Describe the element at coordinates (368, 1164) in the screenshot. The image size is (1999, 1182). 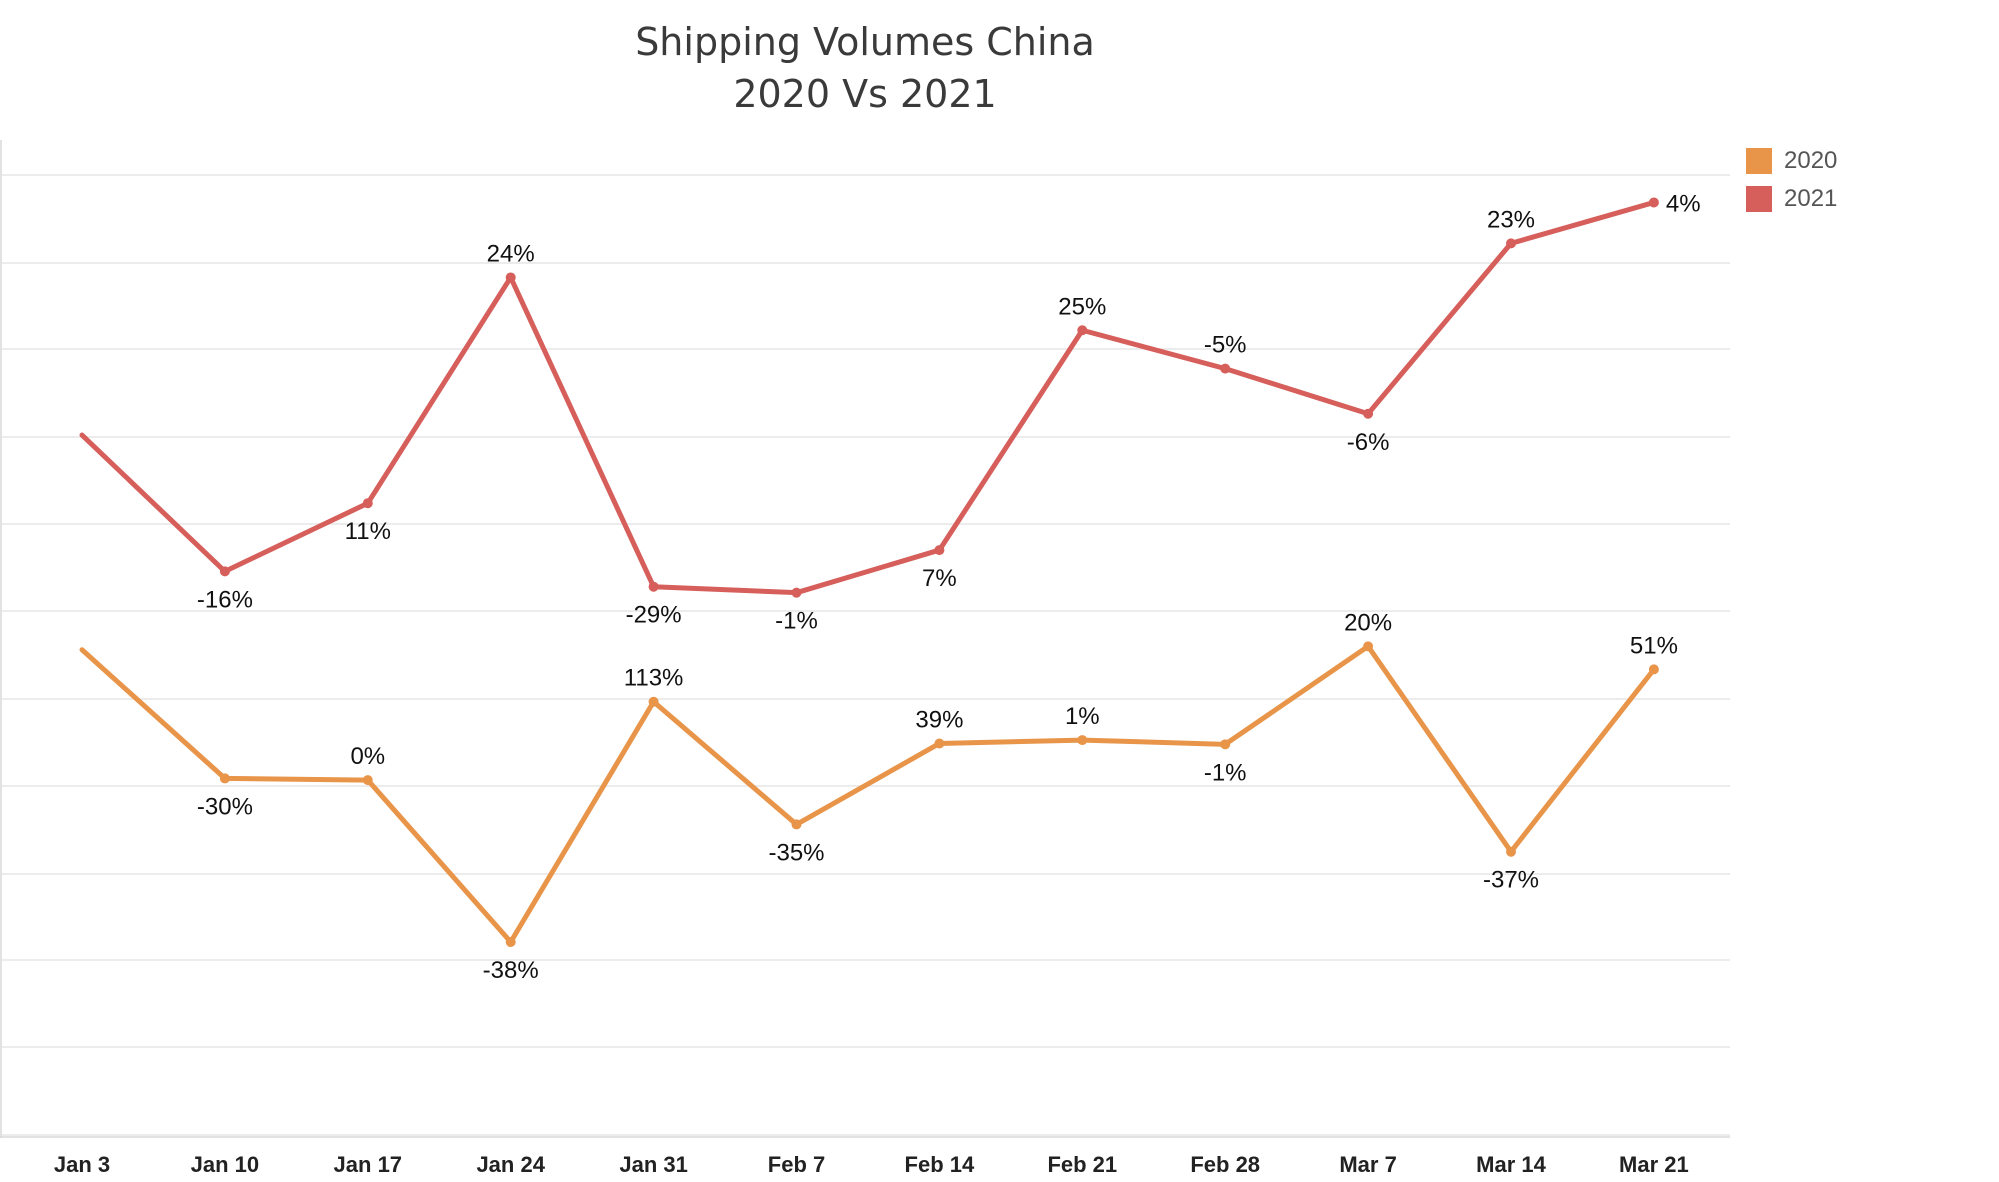
I see `x-tick-label: Jan 17` at that location.